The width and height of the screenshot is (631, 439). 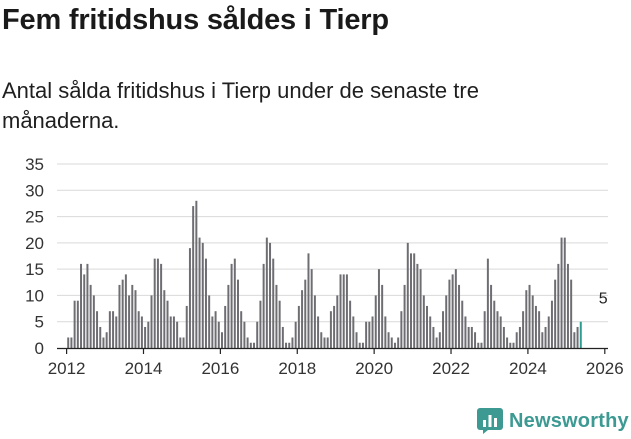 I want to click on y-tick-label: 35, so click(x=34, y=164).